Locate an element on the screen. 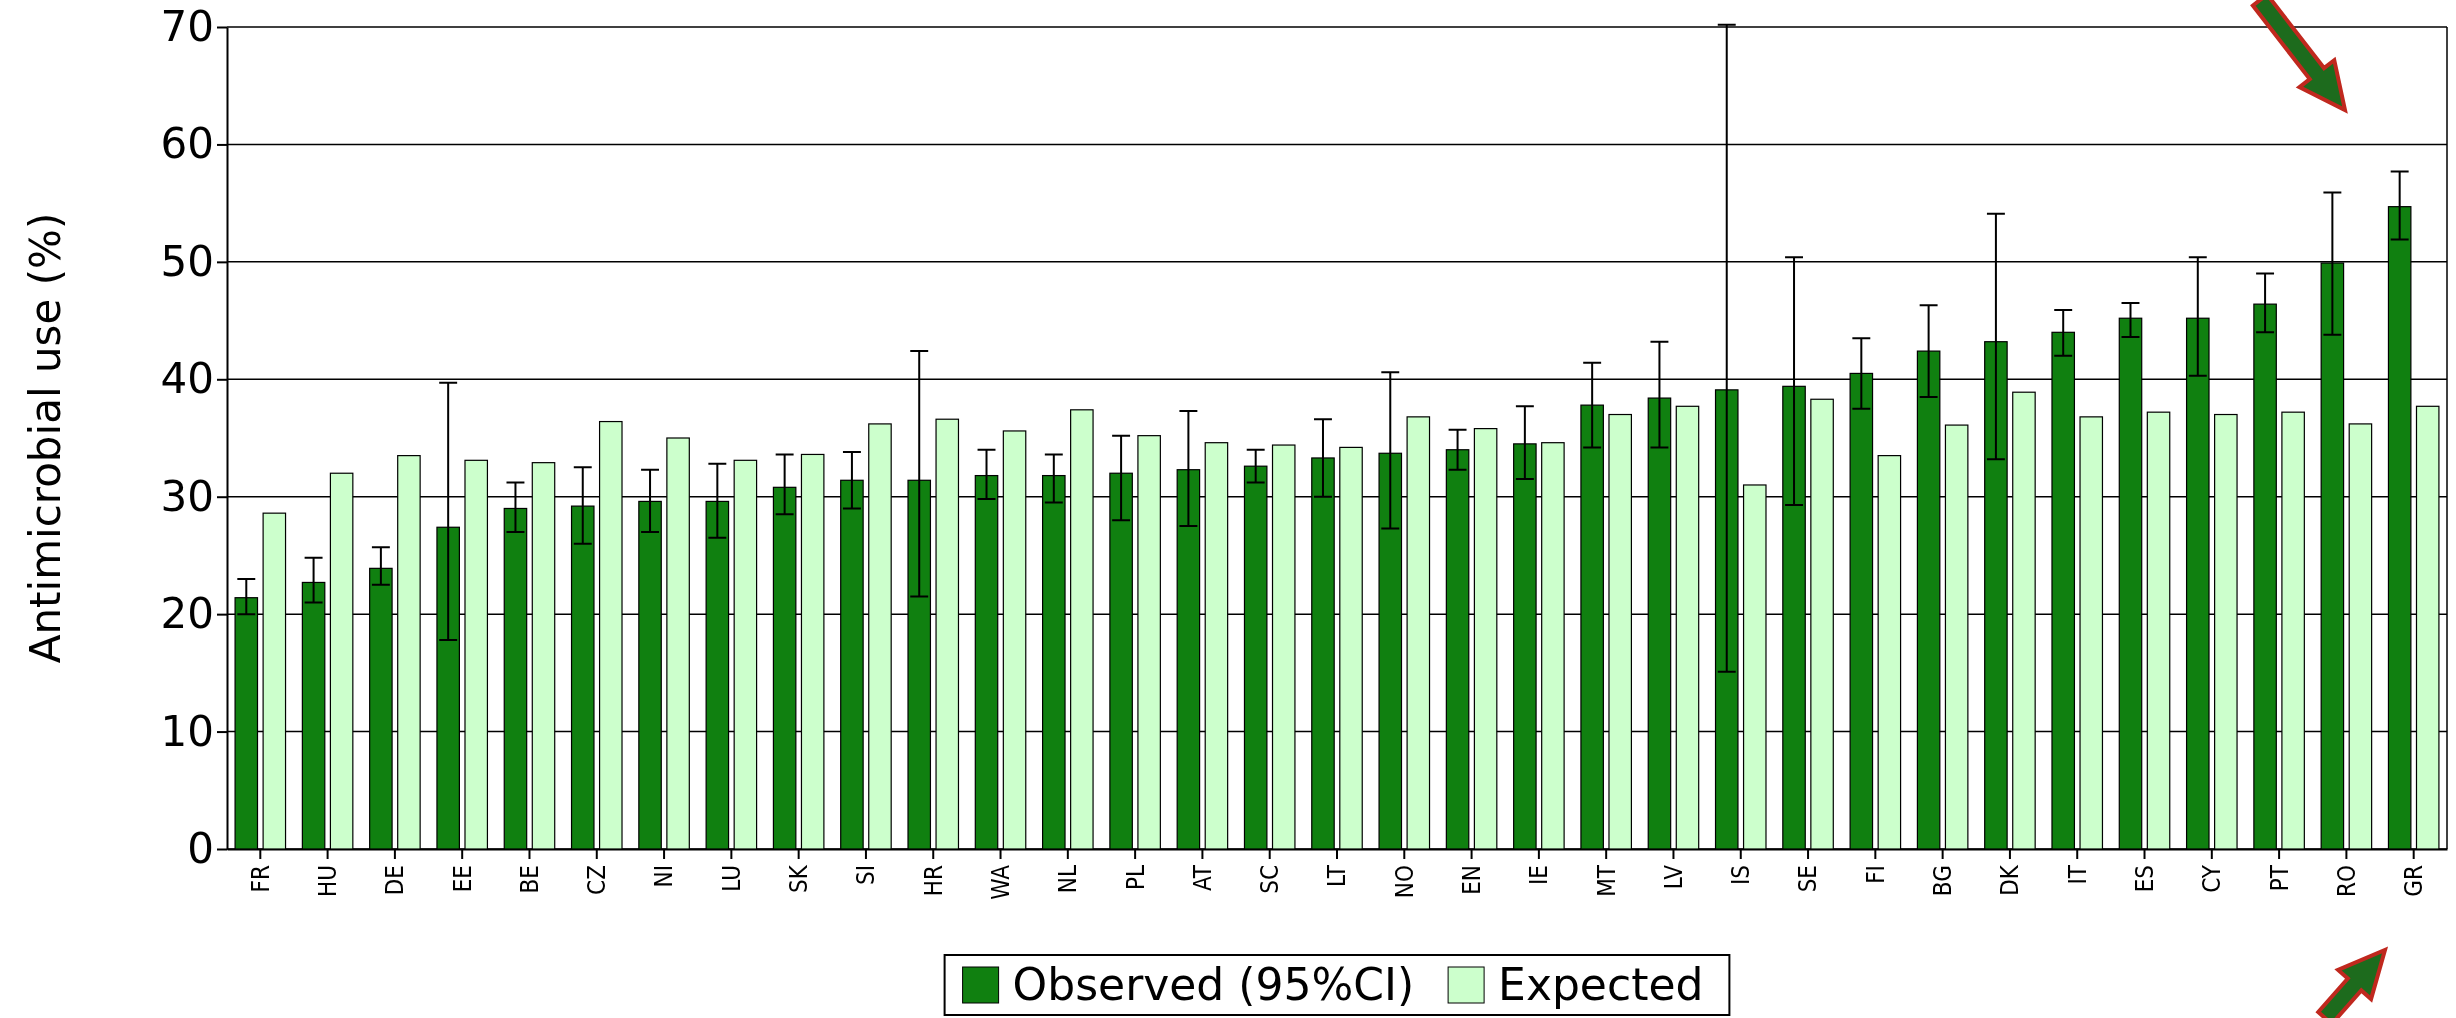 Image resolution: width=2456 pixels, height=1018 pixels. x-tick-label: SK is located at coordinates (799, 878).